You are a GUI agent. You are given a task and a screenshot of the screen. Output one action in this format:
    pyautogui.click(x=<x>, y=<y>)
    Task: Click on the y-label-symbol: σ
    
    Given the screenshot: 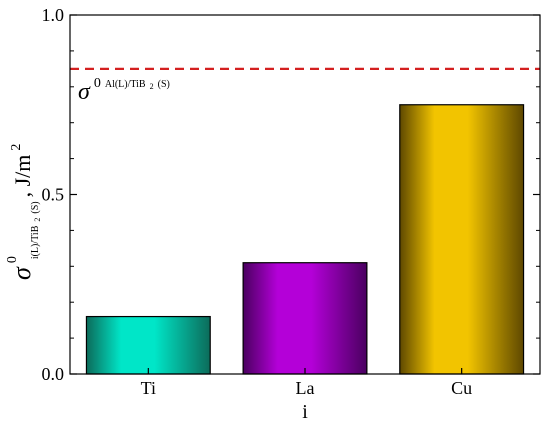 What is the action you would take?
    pyautogui.click(x=21, y=273)
    